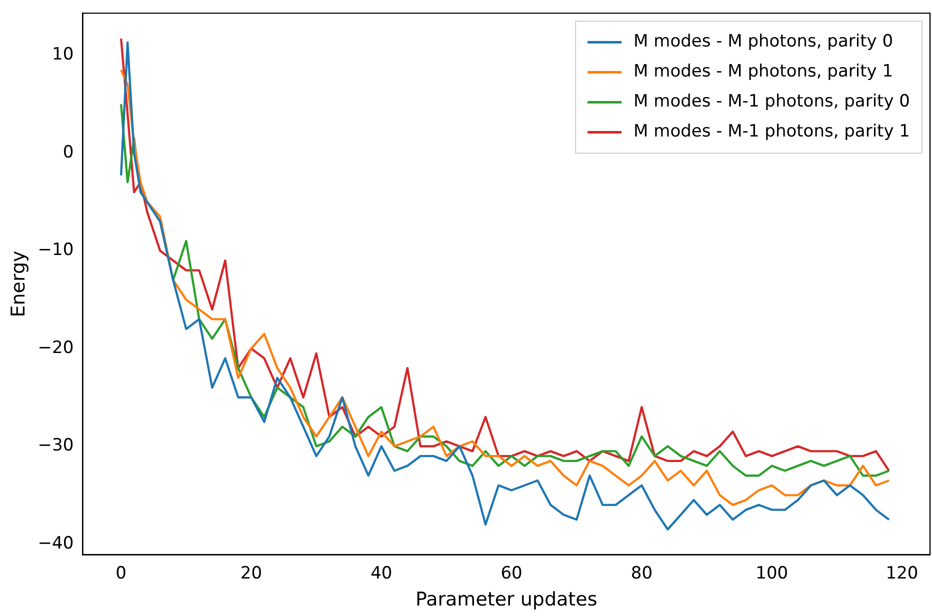 The image size is (932, 616). What do you see at coordinates (511, 573) in the screenshot?
I see `x-tick-label: 60` at bounding box center [511, 573].